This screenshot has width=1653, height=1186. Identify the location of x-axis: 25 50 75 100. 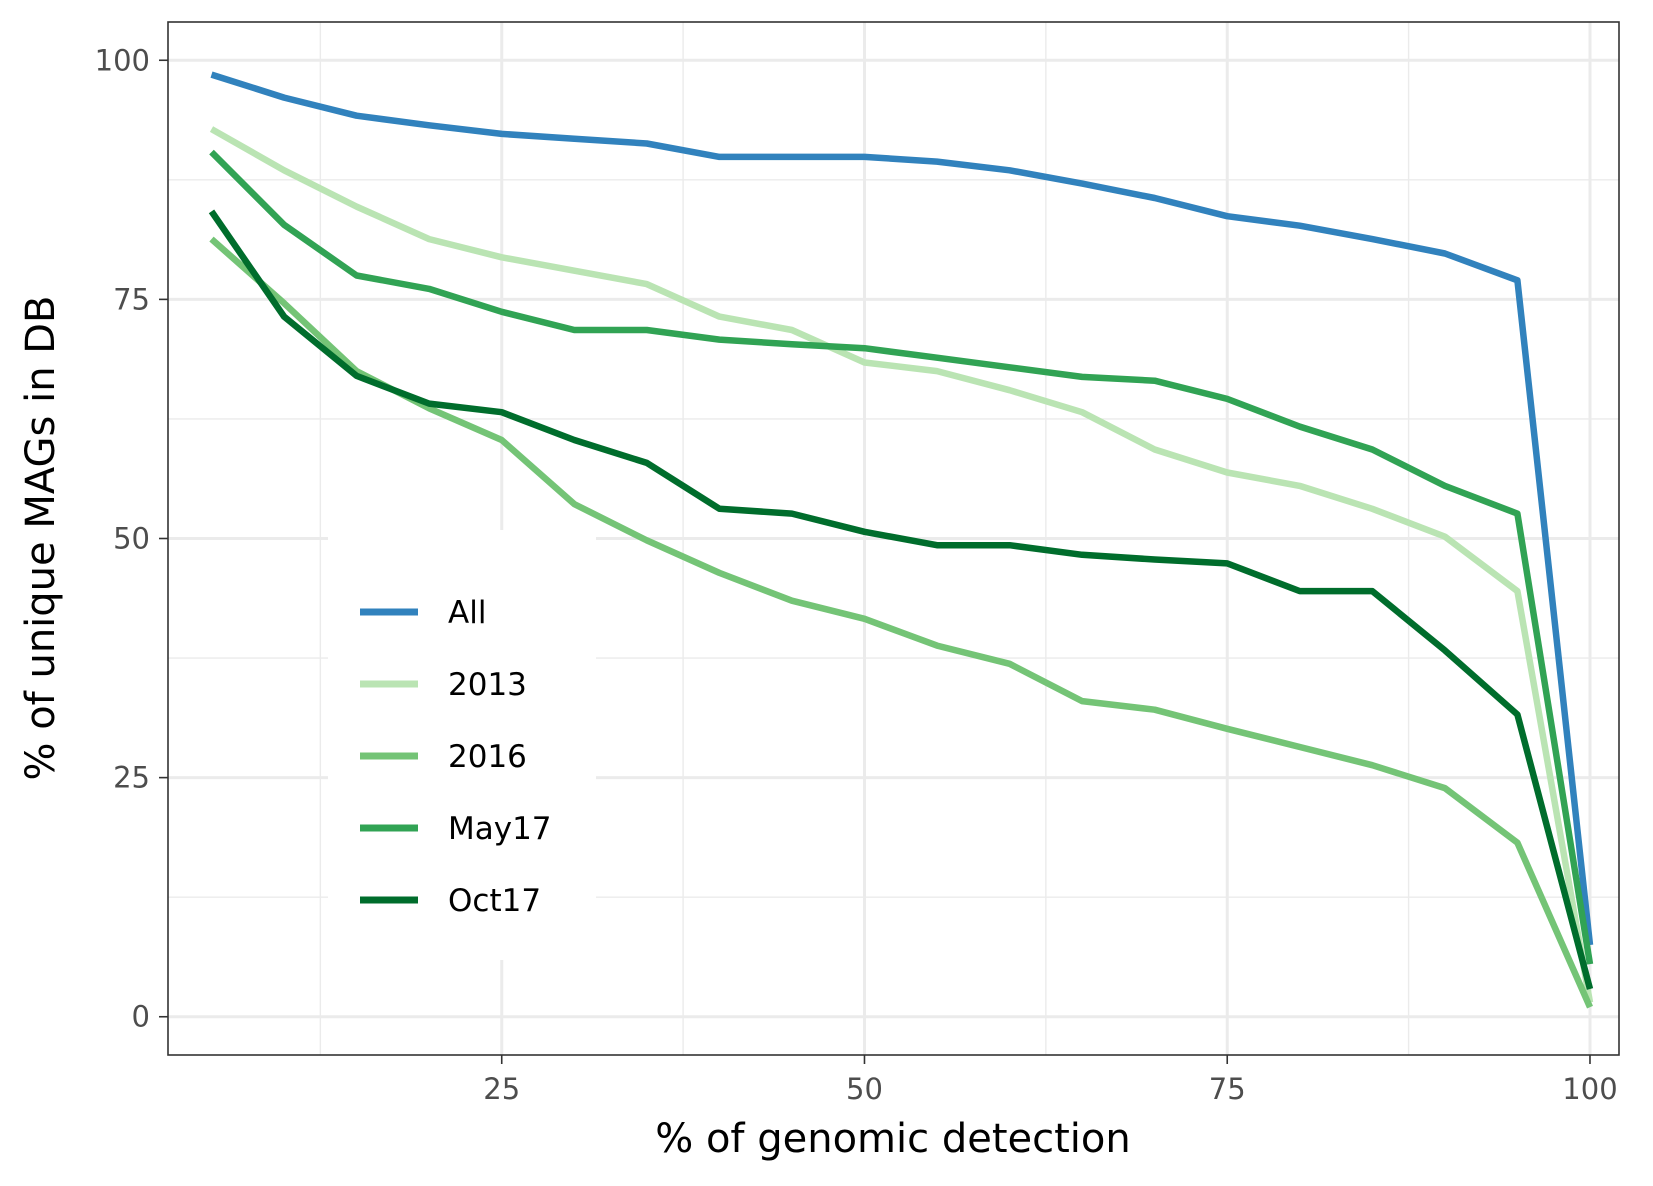
(1050, 1080).